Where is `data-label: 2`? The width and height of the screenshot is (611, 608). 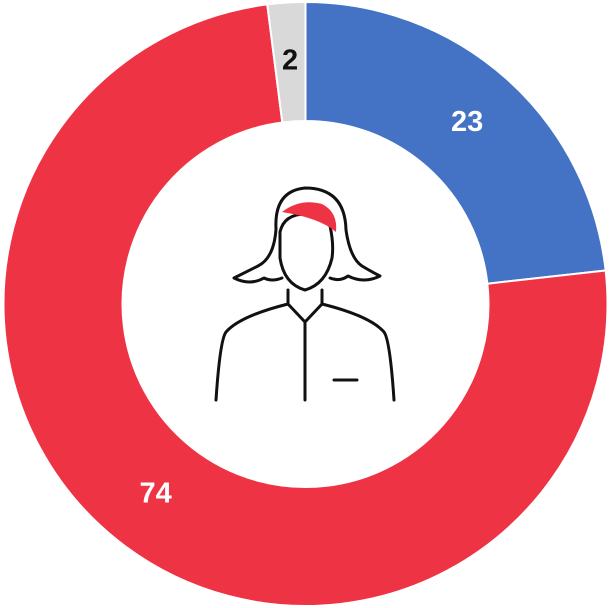
data-label: 2 is located at coordinates (290, 61).